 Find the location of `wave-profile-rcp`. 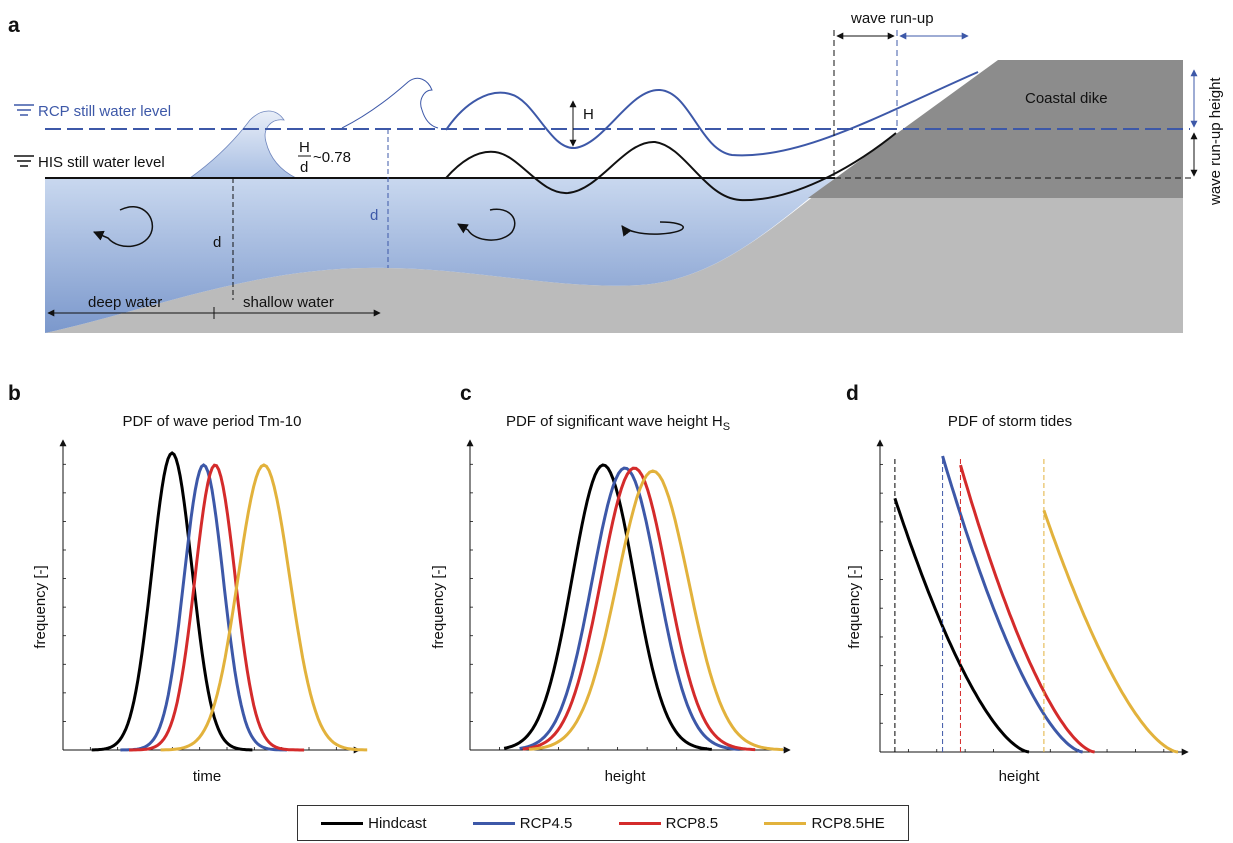

wave-profile-rcp is located at coordinates (712, 114).